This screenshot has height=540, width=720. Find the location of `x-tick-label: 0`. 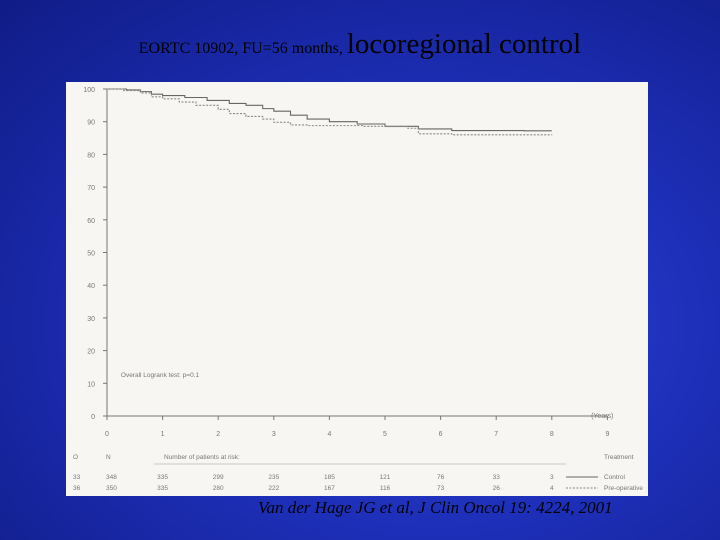

x-tick-label: 0 is located at coordinates (107, 434).